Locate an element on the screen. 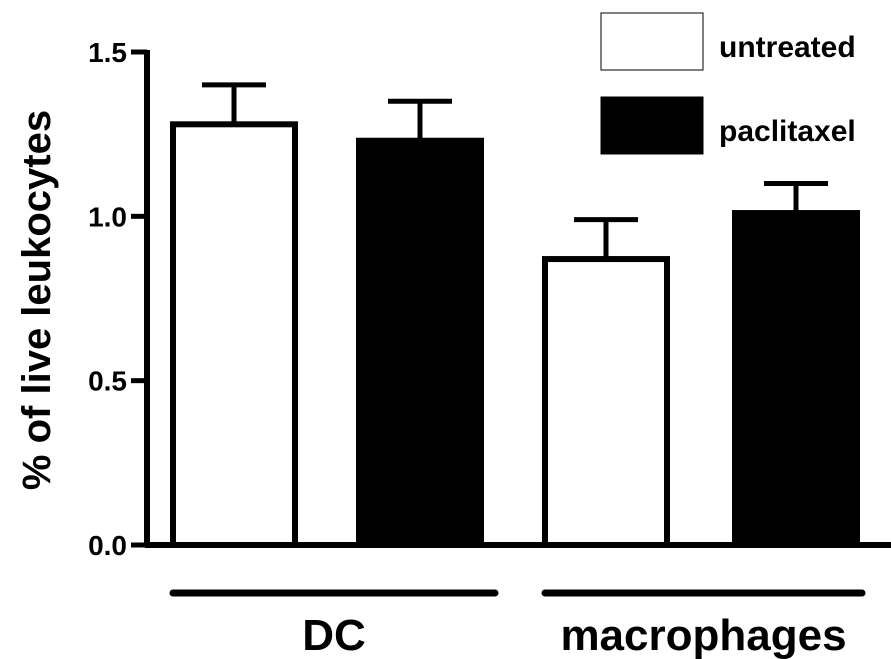 This screenshot has height=659, width=891. legend-swatch-untreated is located at coordinates (652, 41).